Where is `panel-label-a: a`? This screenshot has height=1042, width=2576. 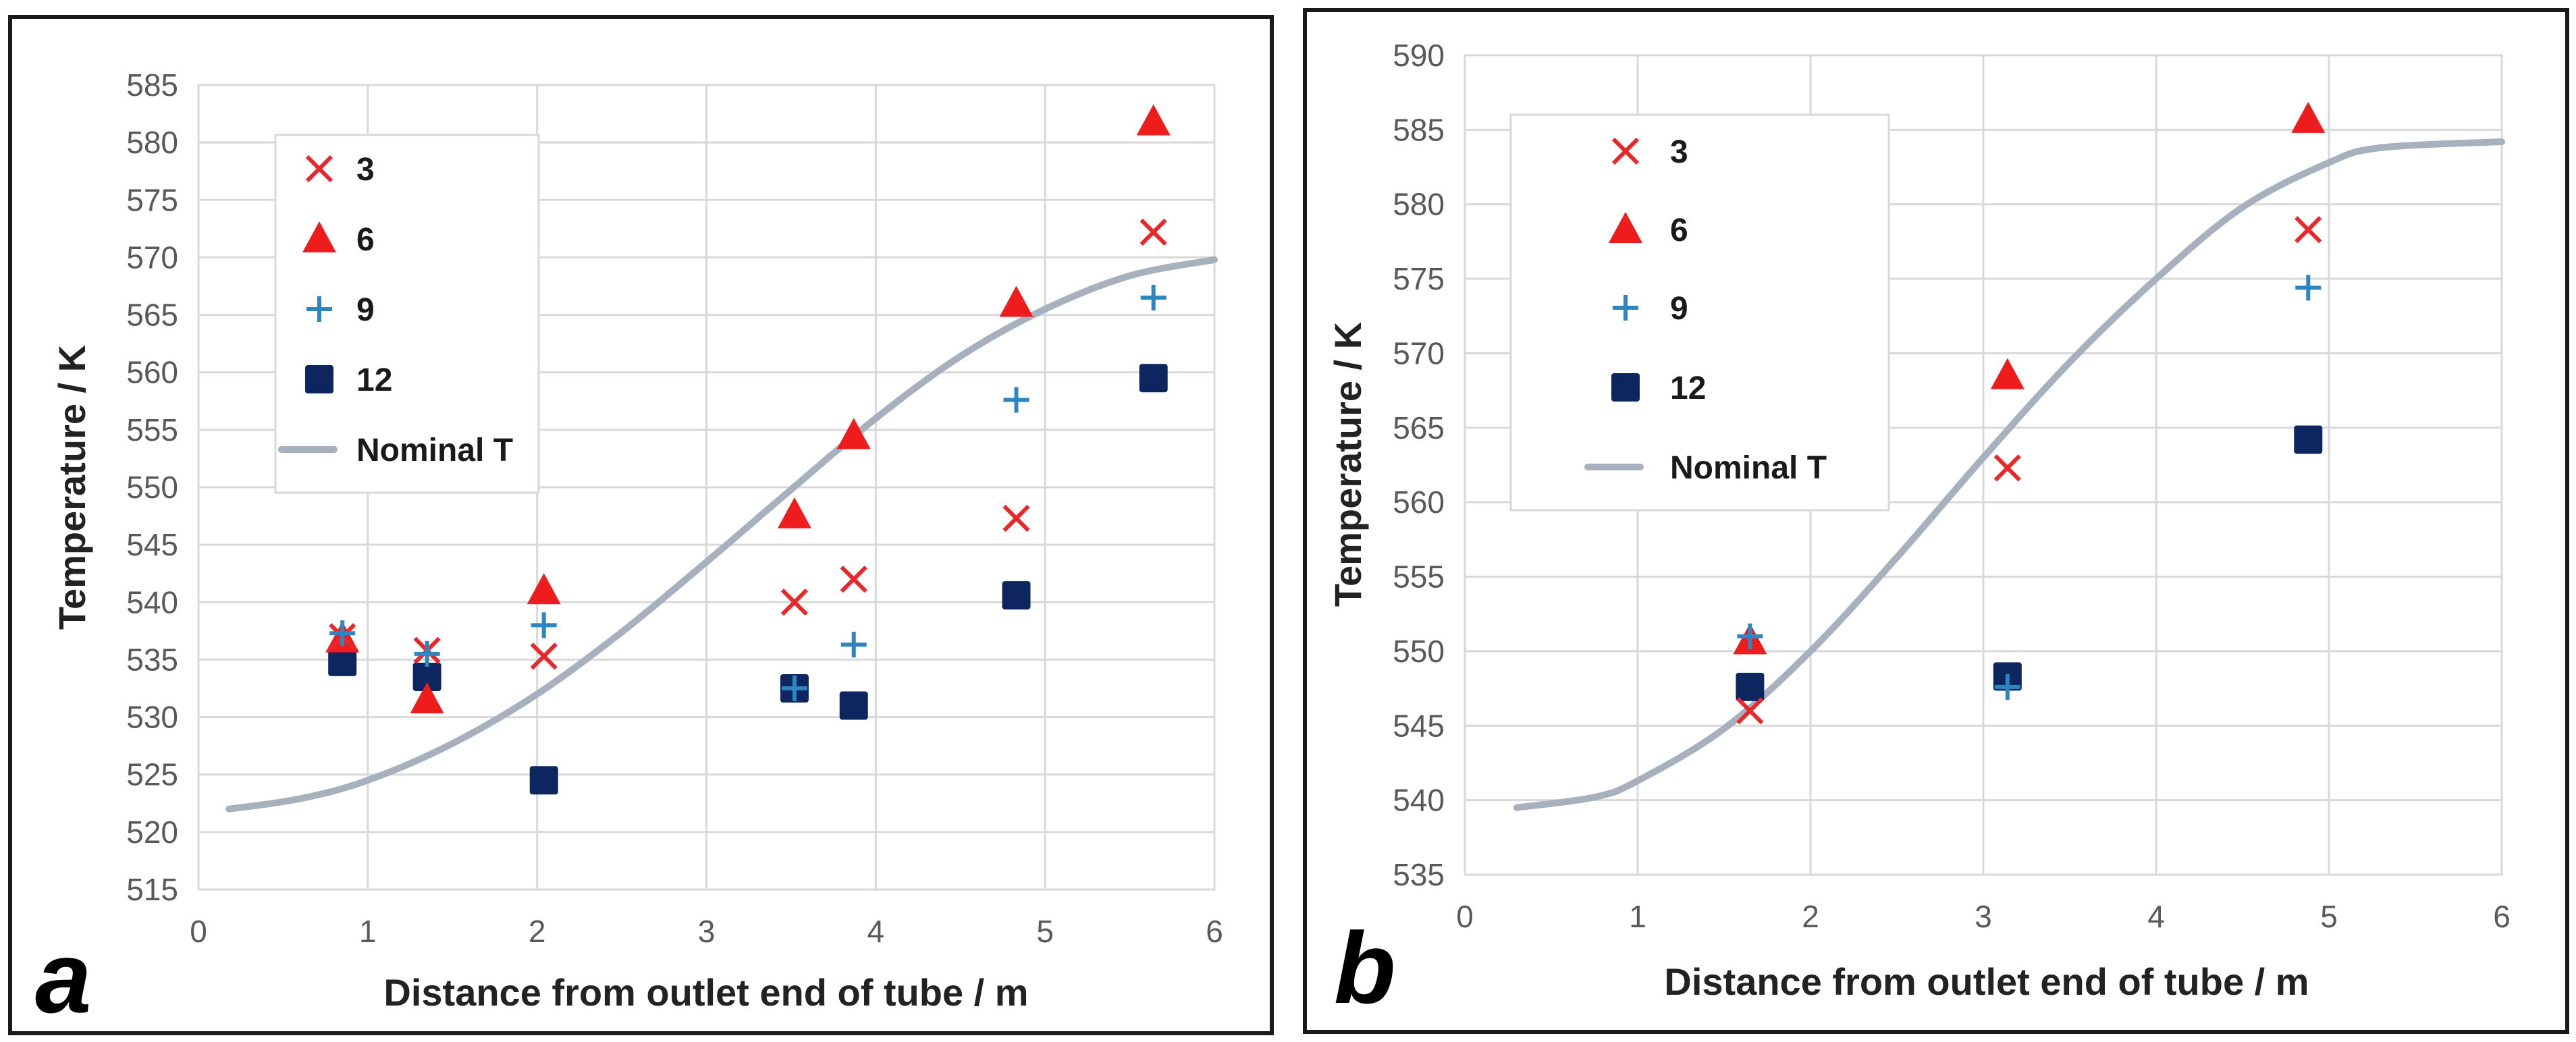 panel-label-a: a is located at coordinates (63, 977).